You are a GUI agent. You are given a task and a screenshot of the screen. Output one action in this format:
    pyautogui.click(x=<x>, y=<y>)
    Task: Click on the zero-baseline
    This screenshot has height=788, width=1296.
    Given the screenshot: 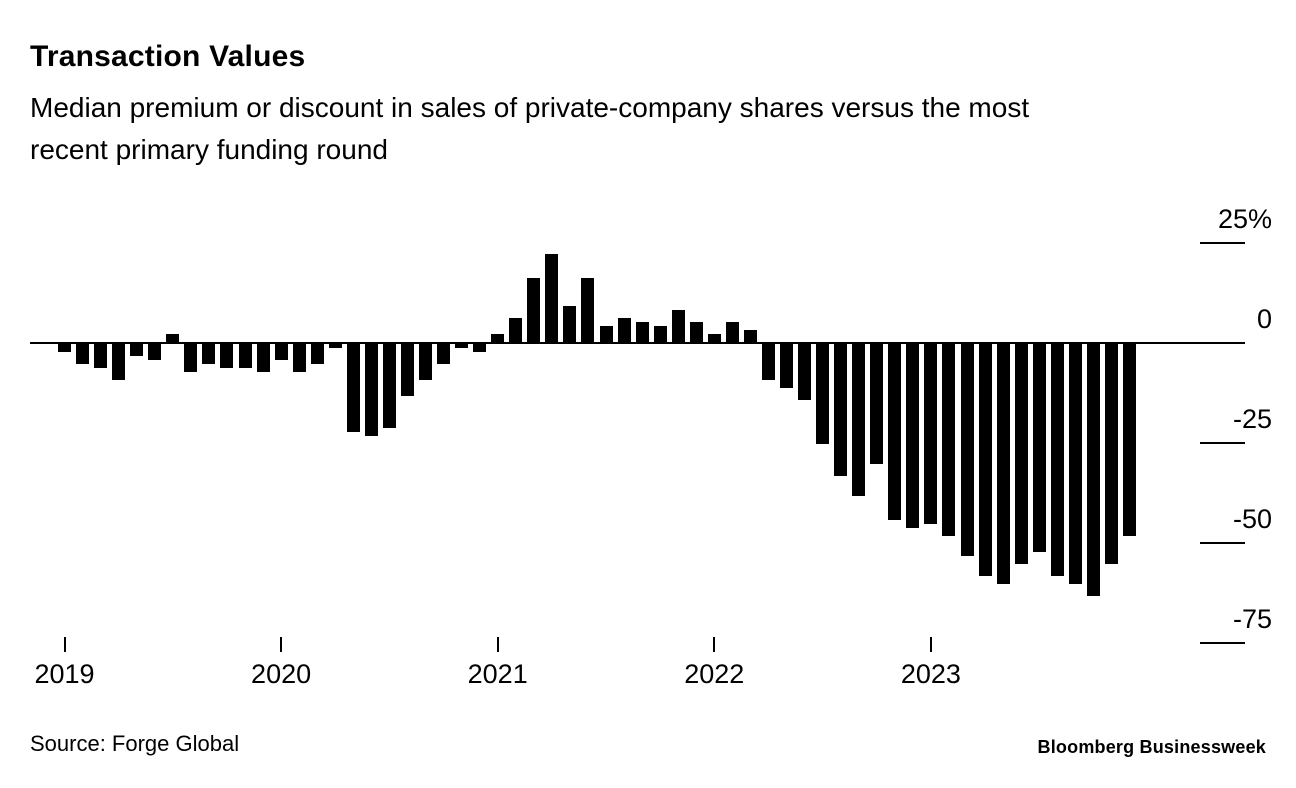 What is the action you would take?
    pyautogui.click(x=637, y=343)
    